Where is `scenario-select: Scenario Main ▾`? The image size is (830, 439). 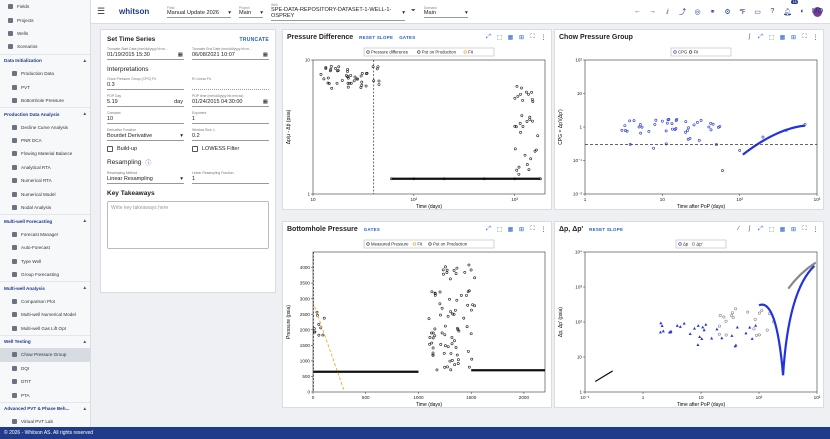
scenario-select: Scenario Main ▾ is located at coordinates (445, 11).